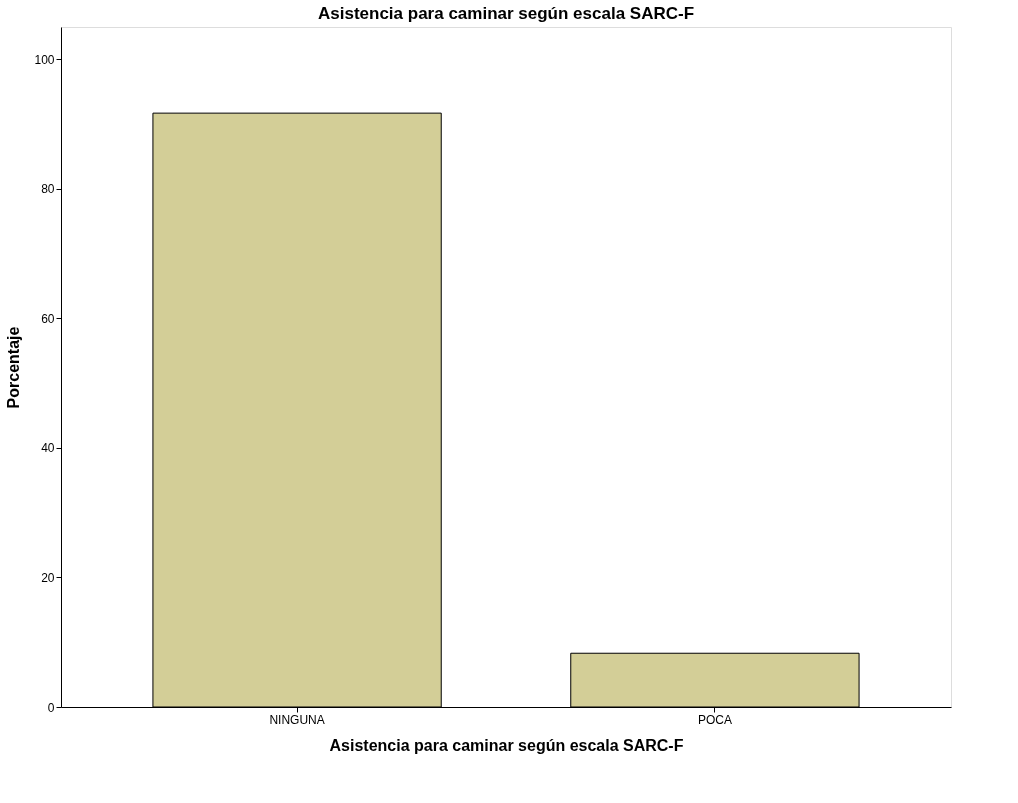  I want to click on y-axis-title: Porcentaje, so click(14, 367).